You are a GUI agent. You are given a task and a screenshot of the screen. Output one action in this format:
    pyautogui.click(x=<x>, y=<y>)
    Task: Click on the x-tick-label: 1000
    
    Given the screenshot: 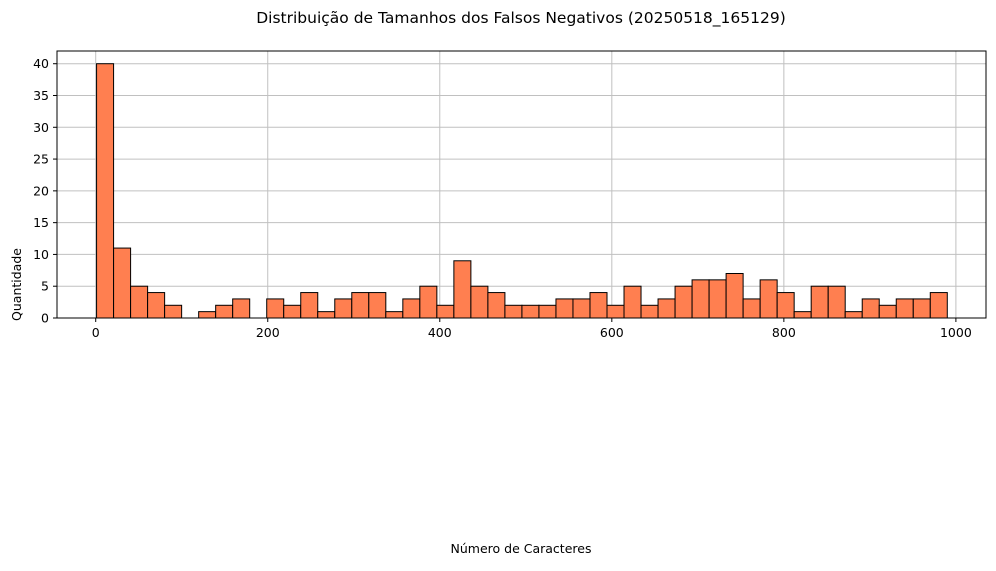 What is the action you would take?
    pyautogui.click(x=956, y=332)
    